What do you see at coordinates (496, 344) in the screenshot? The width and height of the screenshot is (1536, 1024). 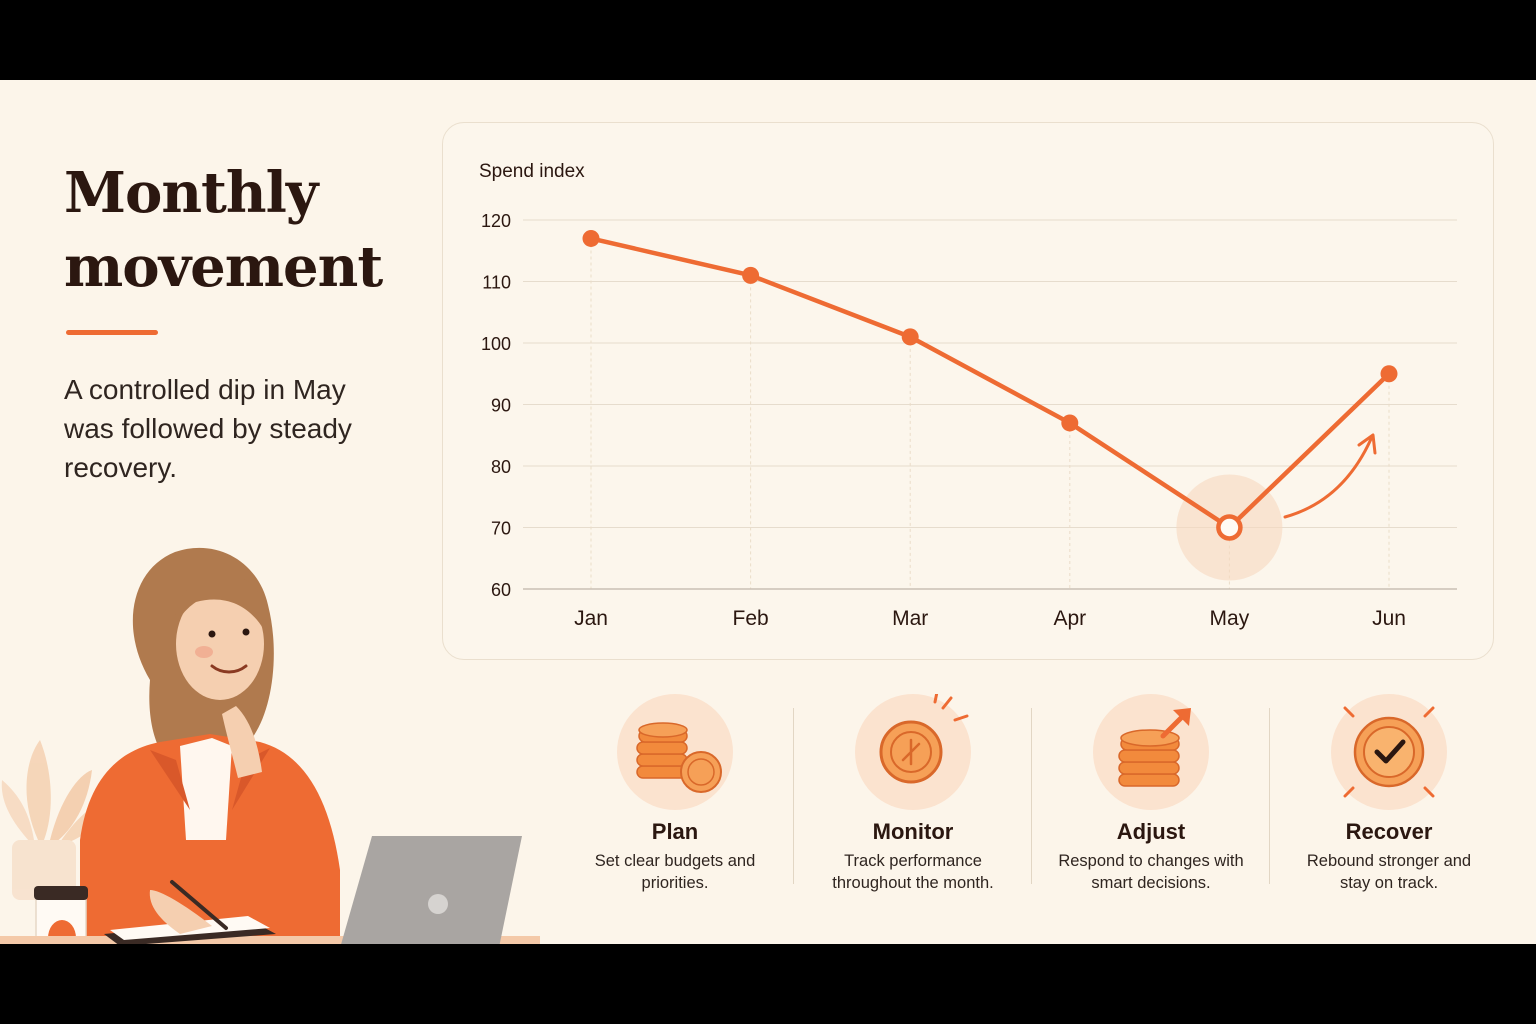 I see `y-tick-label: 100` at bounding box center [496, 344].